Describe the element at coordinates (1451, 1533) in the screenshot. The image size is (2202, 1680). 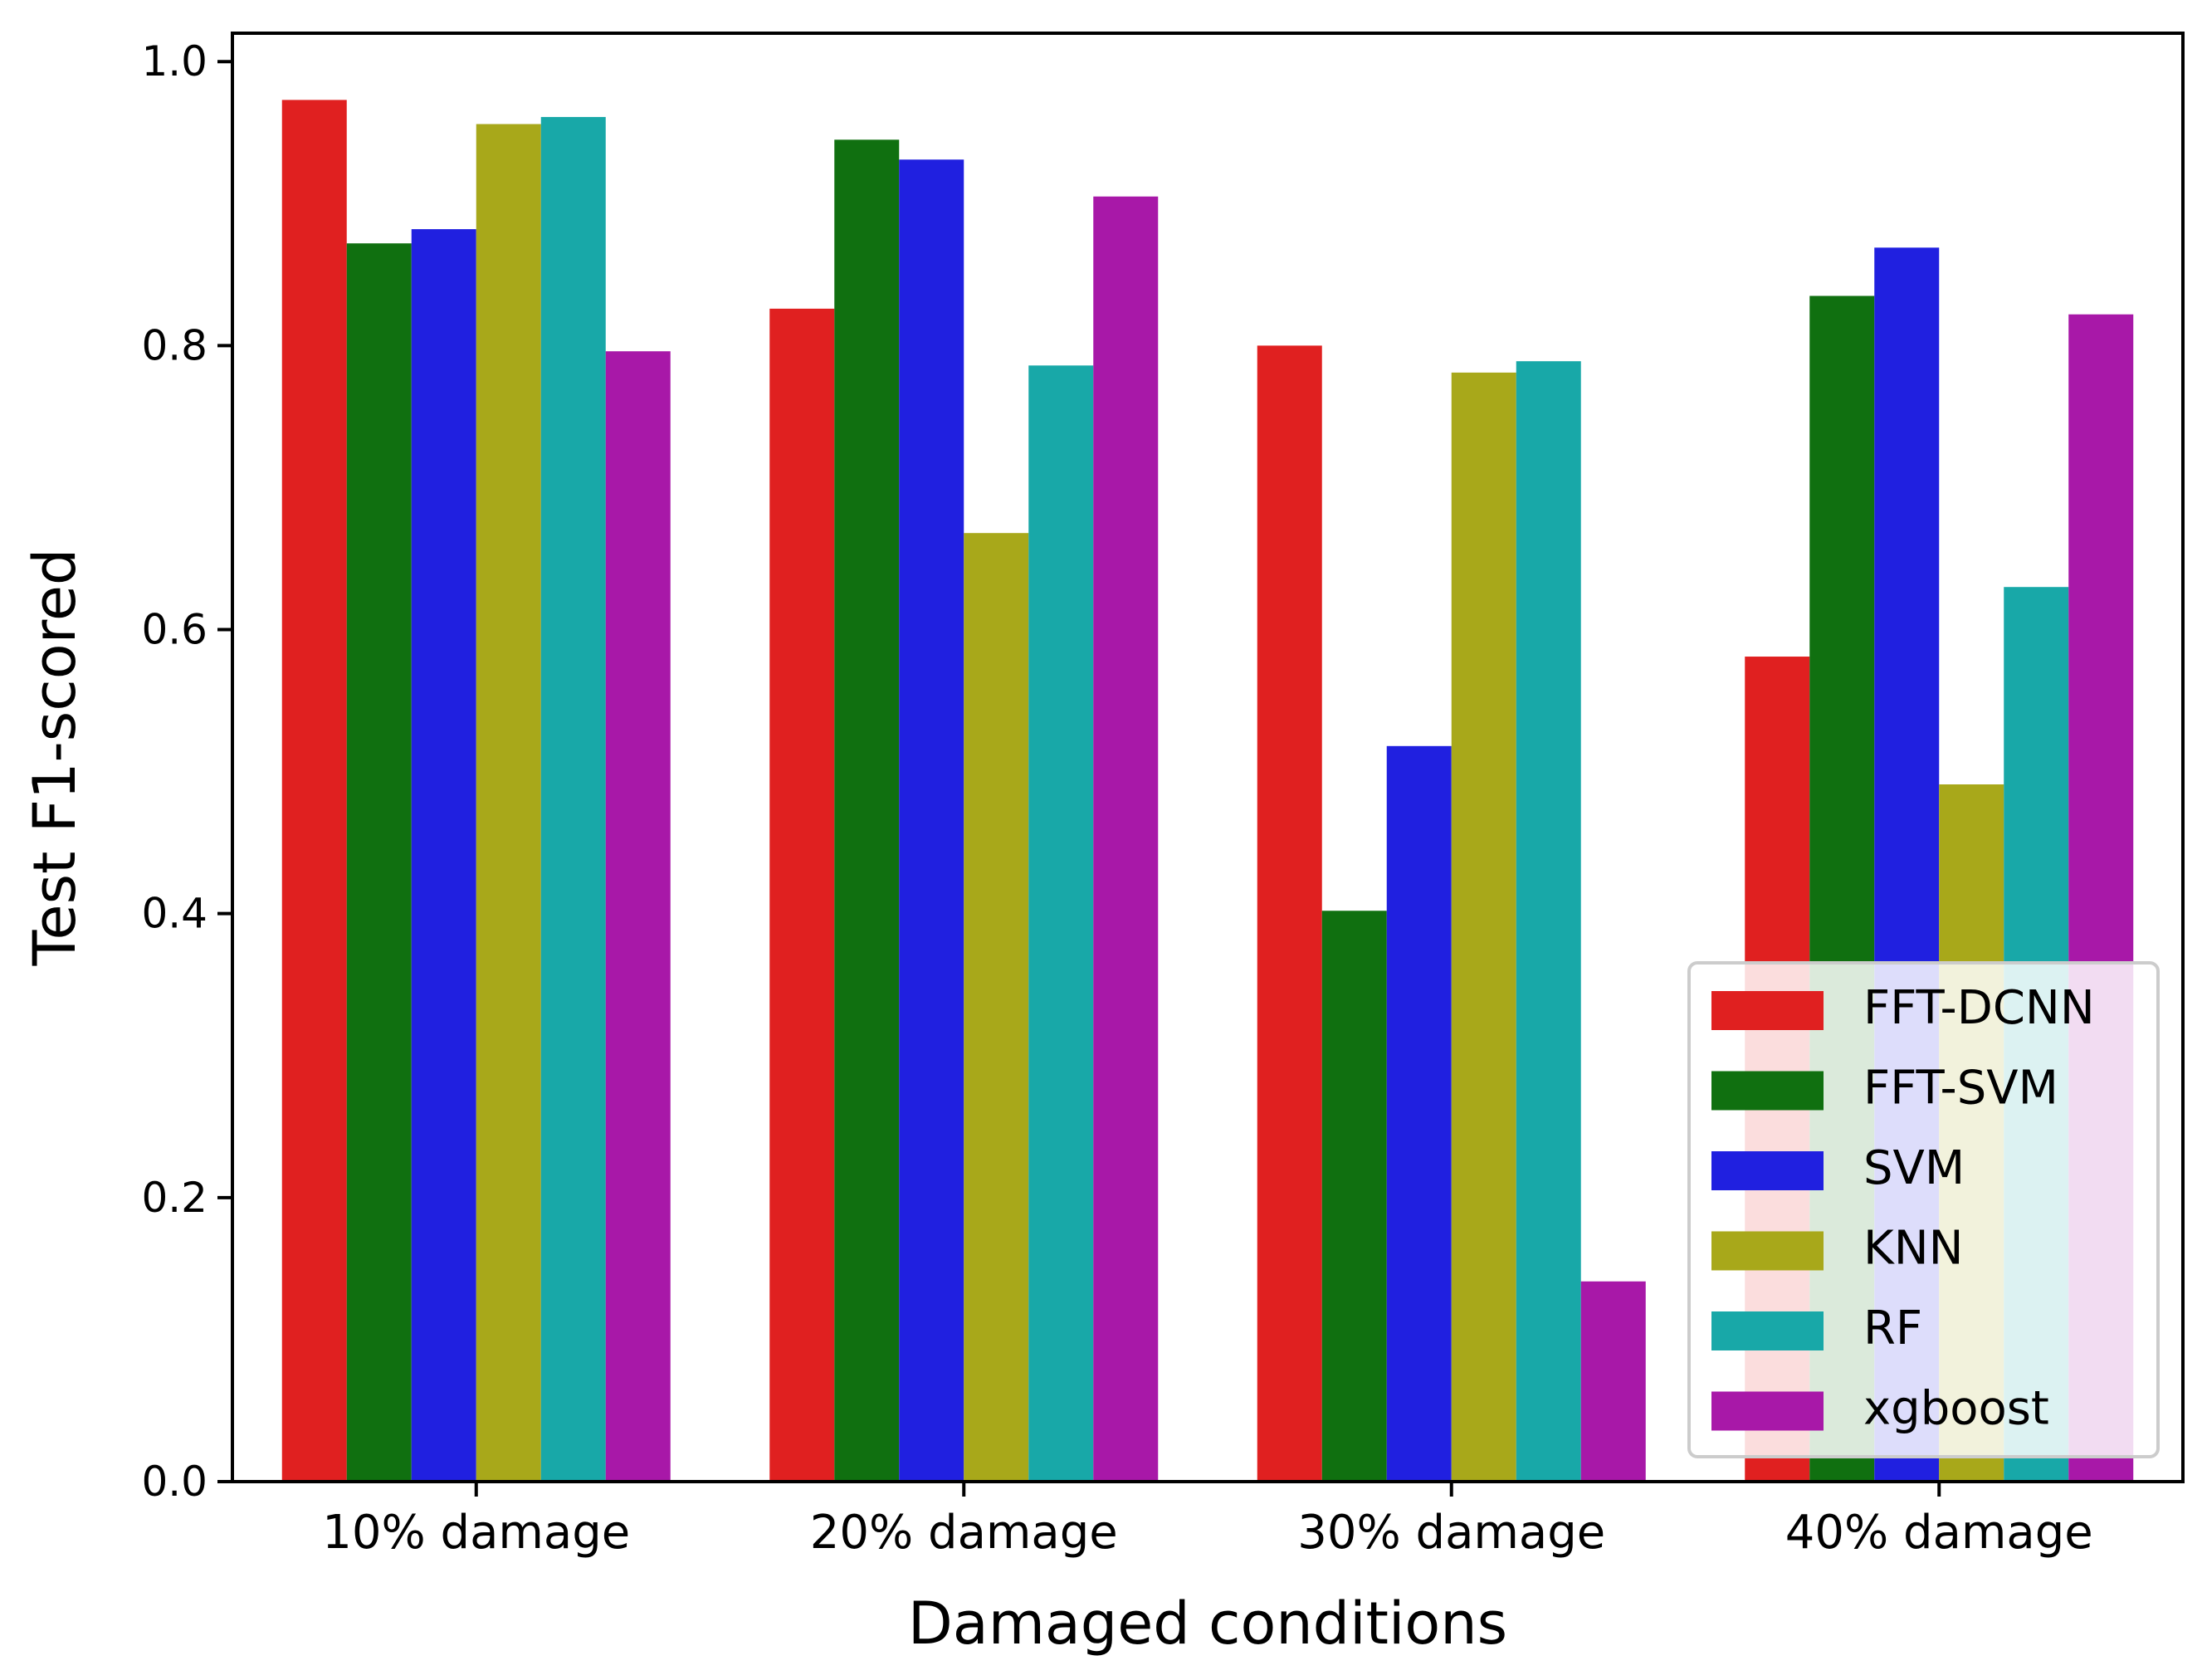
I see `x-tick-label: 30% damage` at that location.